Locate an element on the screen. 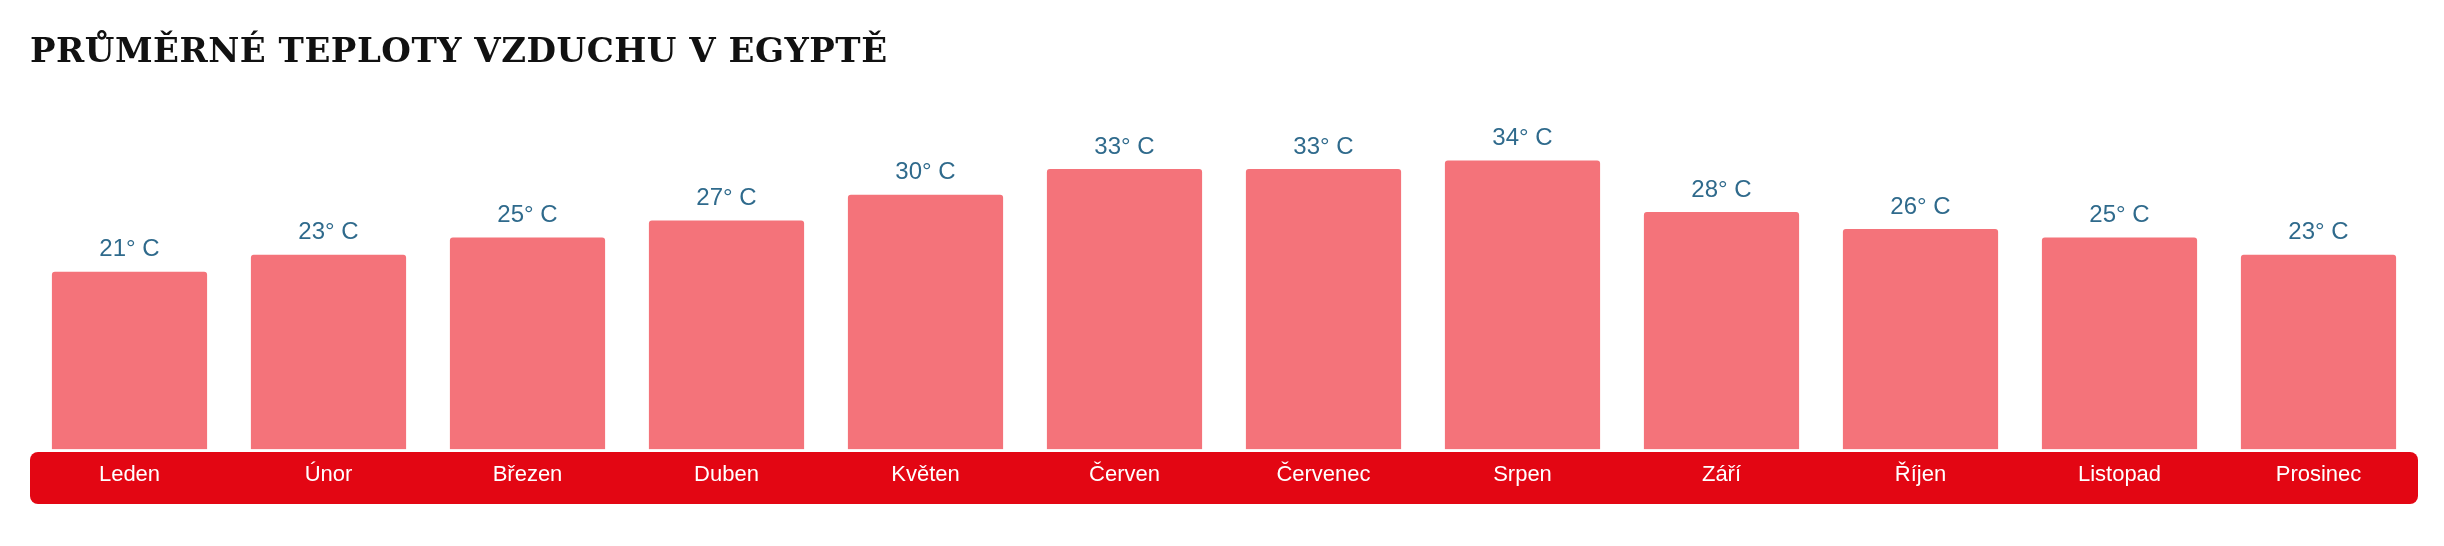  x-tick-label: Duben is located at coordinates (726, 473).